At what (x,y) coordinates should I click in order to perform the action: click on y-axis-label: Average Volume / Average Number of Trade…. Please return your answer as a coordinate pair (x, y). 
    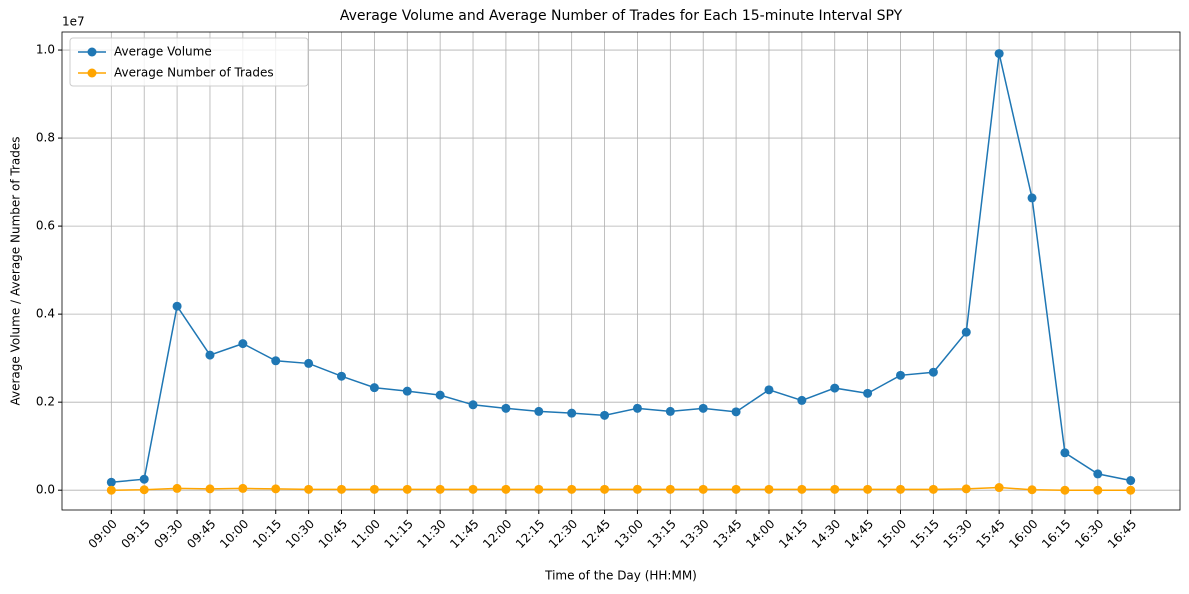
    Looking at the image, I should click on (16, 271).